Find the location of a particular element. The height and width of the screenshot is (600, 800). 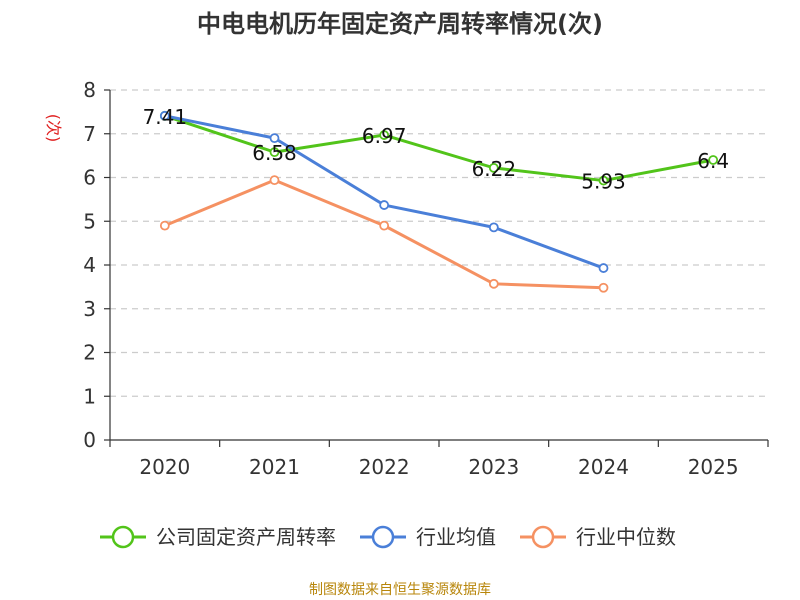

y-tick-label: 4 is located at coordinates (89, 265).